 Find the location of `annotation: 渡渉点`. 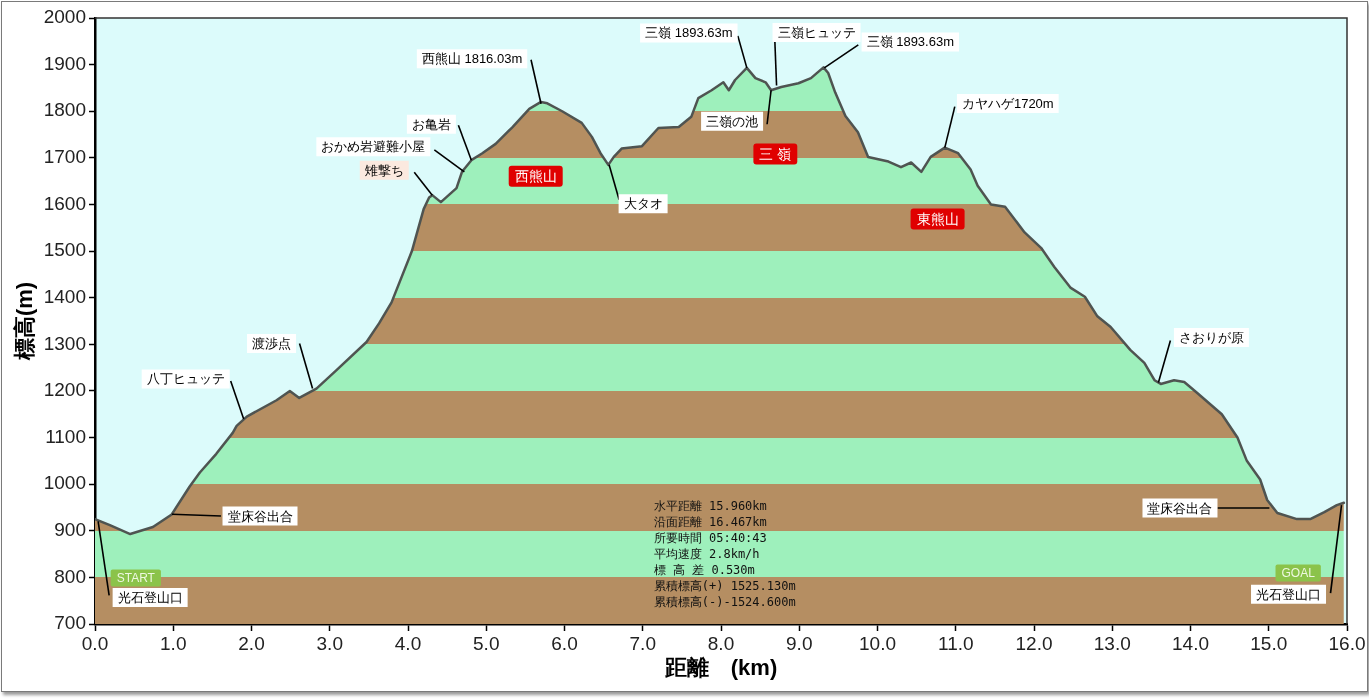

annotation: 渡渉点 is located at coordinates (272, 344).